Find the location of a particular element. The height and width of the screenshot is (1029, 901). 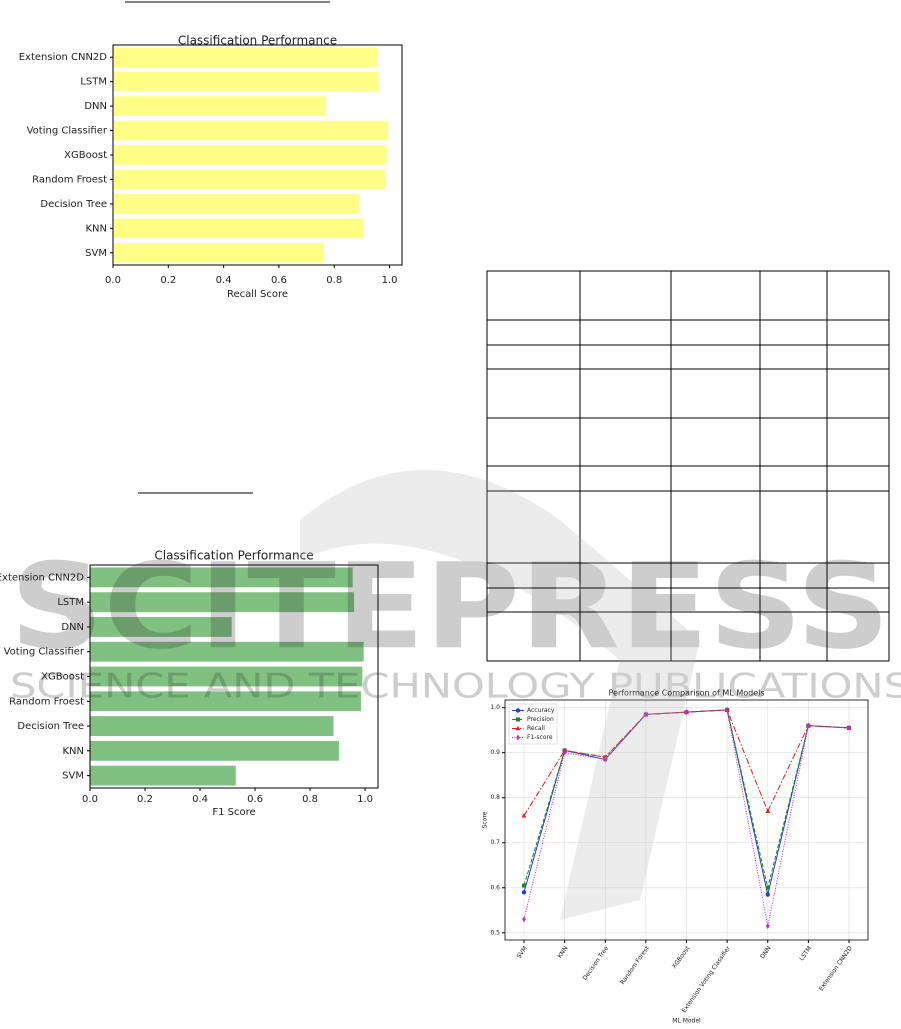

x-tick-label: Extension Voting Classifier is located at coordinates (707, 980).